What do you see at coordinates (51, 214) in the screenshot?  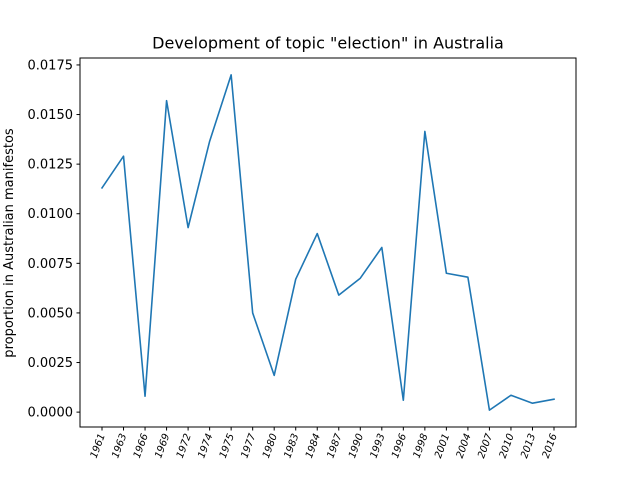 I see `y-tick-label: 0.0100` at bounding box center [51, 214].